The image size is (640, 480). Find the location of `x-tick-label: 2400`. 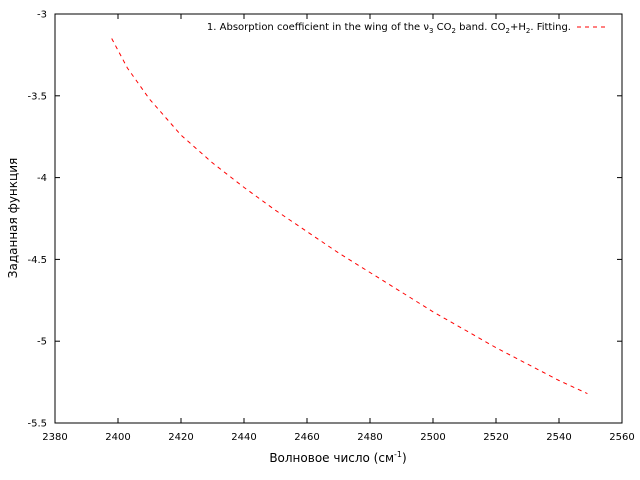

x-tick-label: 2400 is located at coordinates (117, 437).